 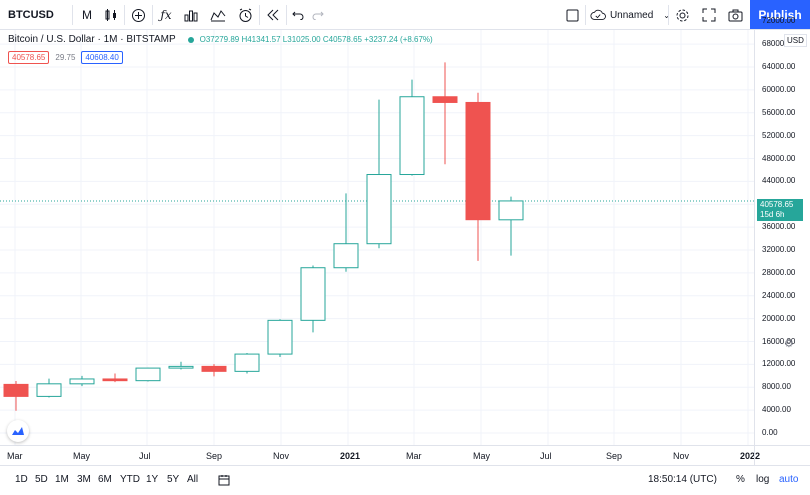 What do you see at coordinates (87, 15) in the screenshot?
I see `interval-button: M` at bounding box center [87, 15].